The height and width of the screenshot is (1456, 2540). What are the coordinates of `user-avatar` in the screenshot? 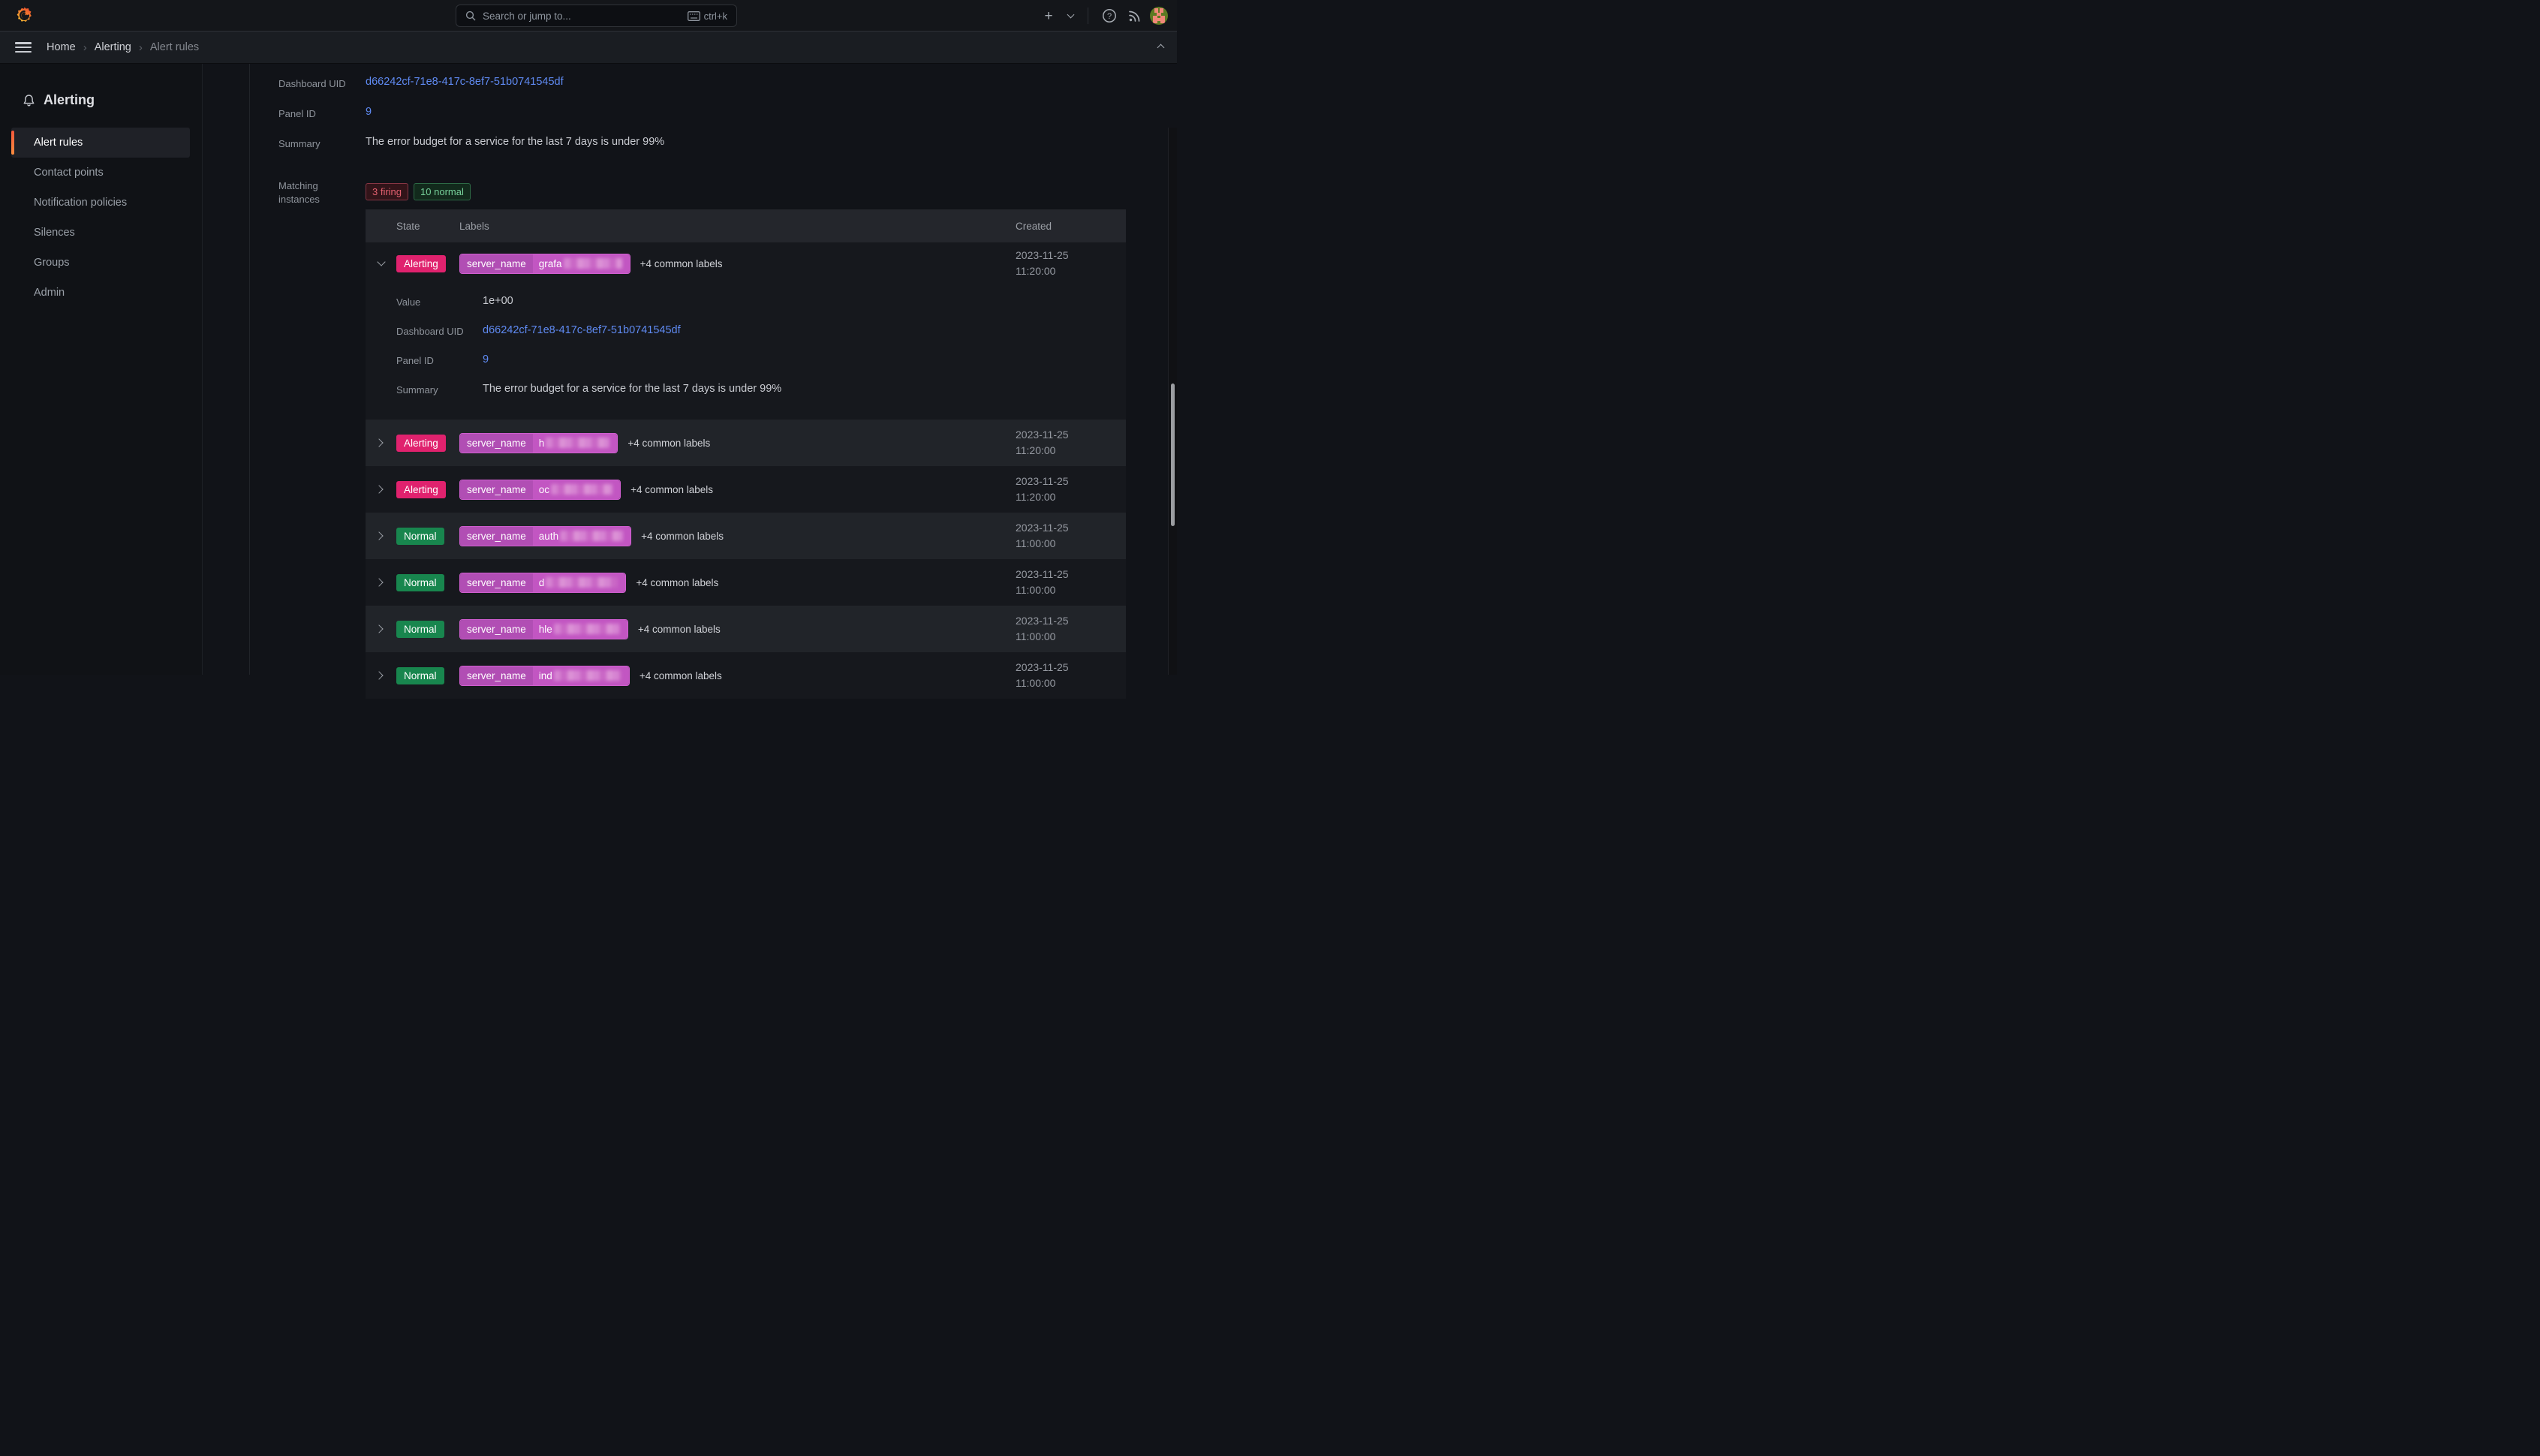 It's located at (1159, 16).